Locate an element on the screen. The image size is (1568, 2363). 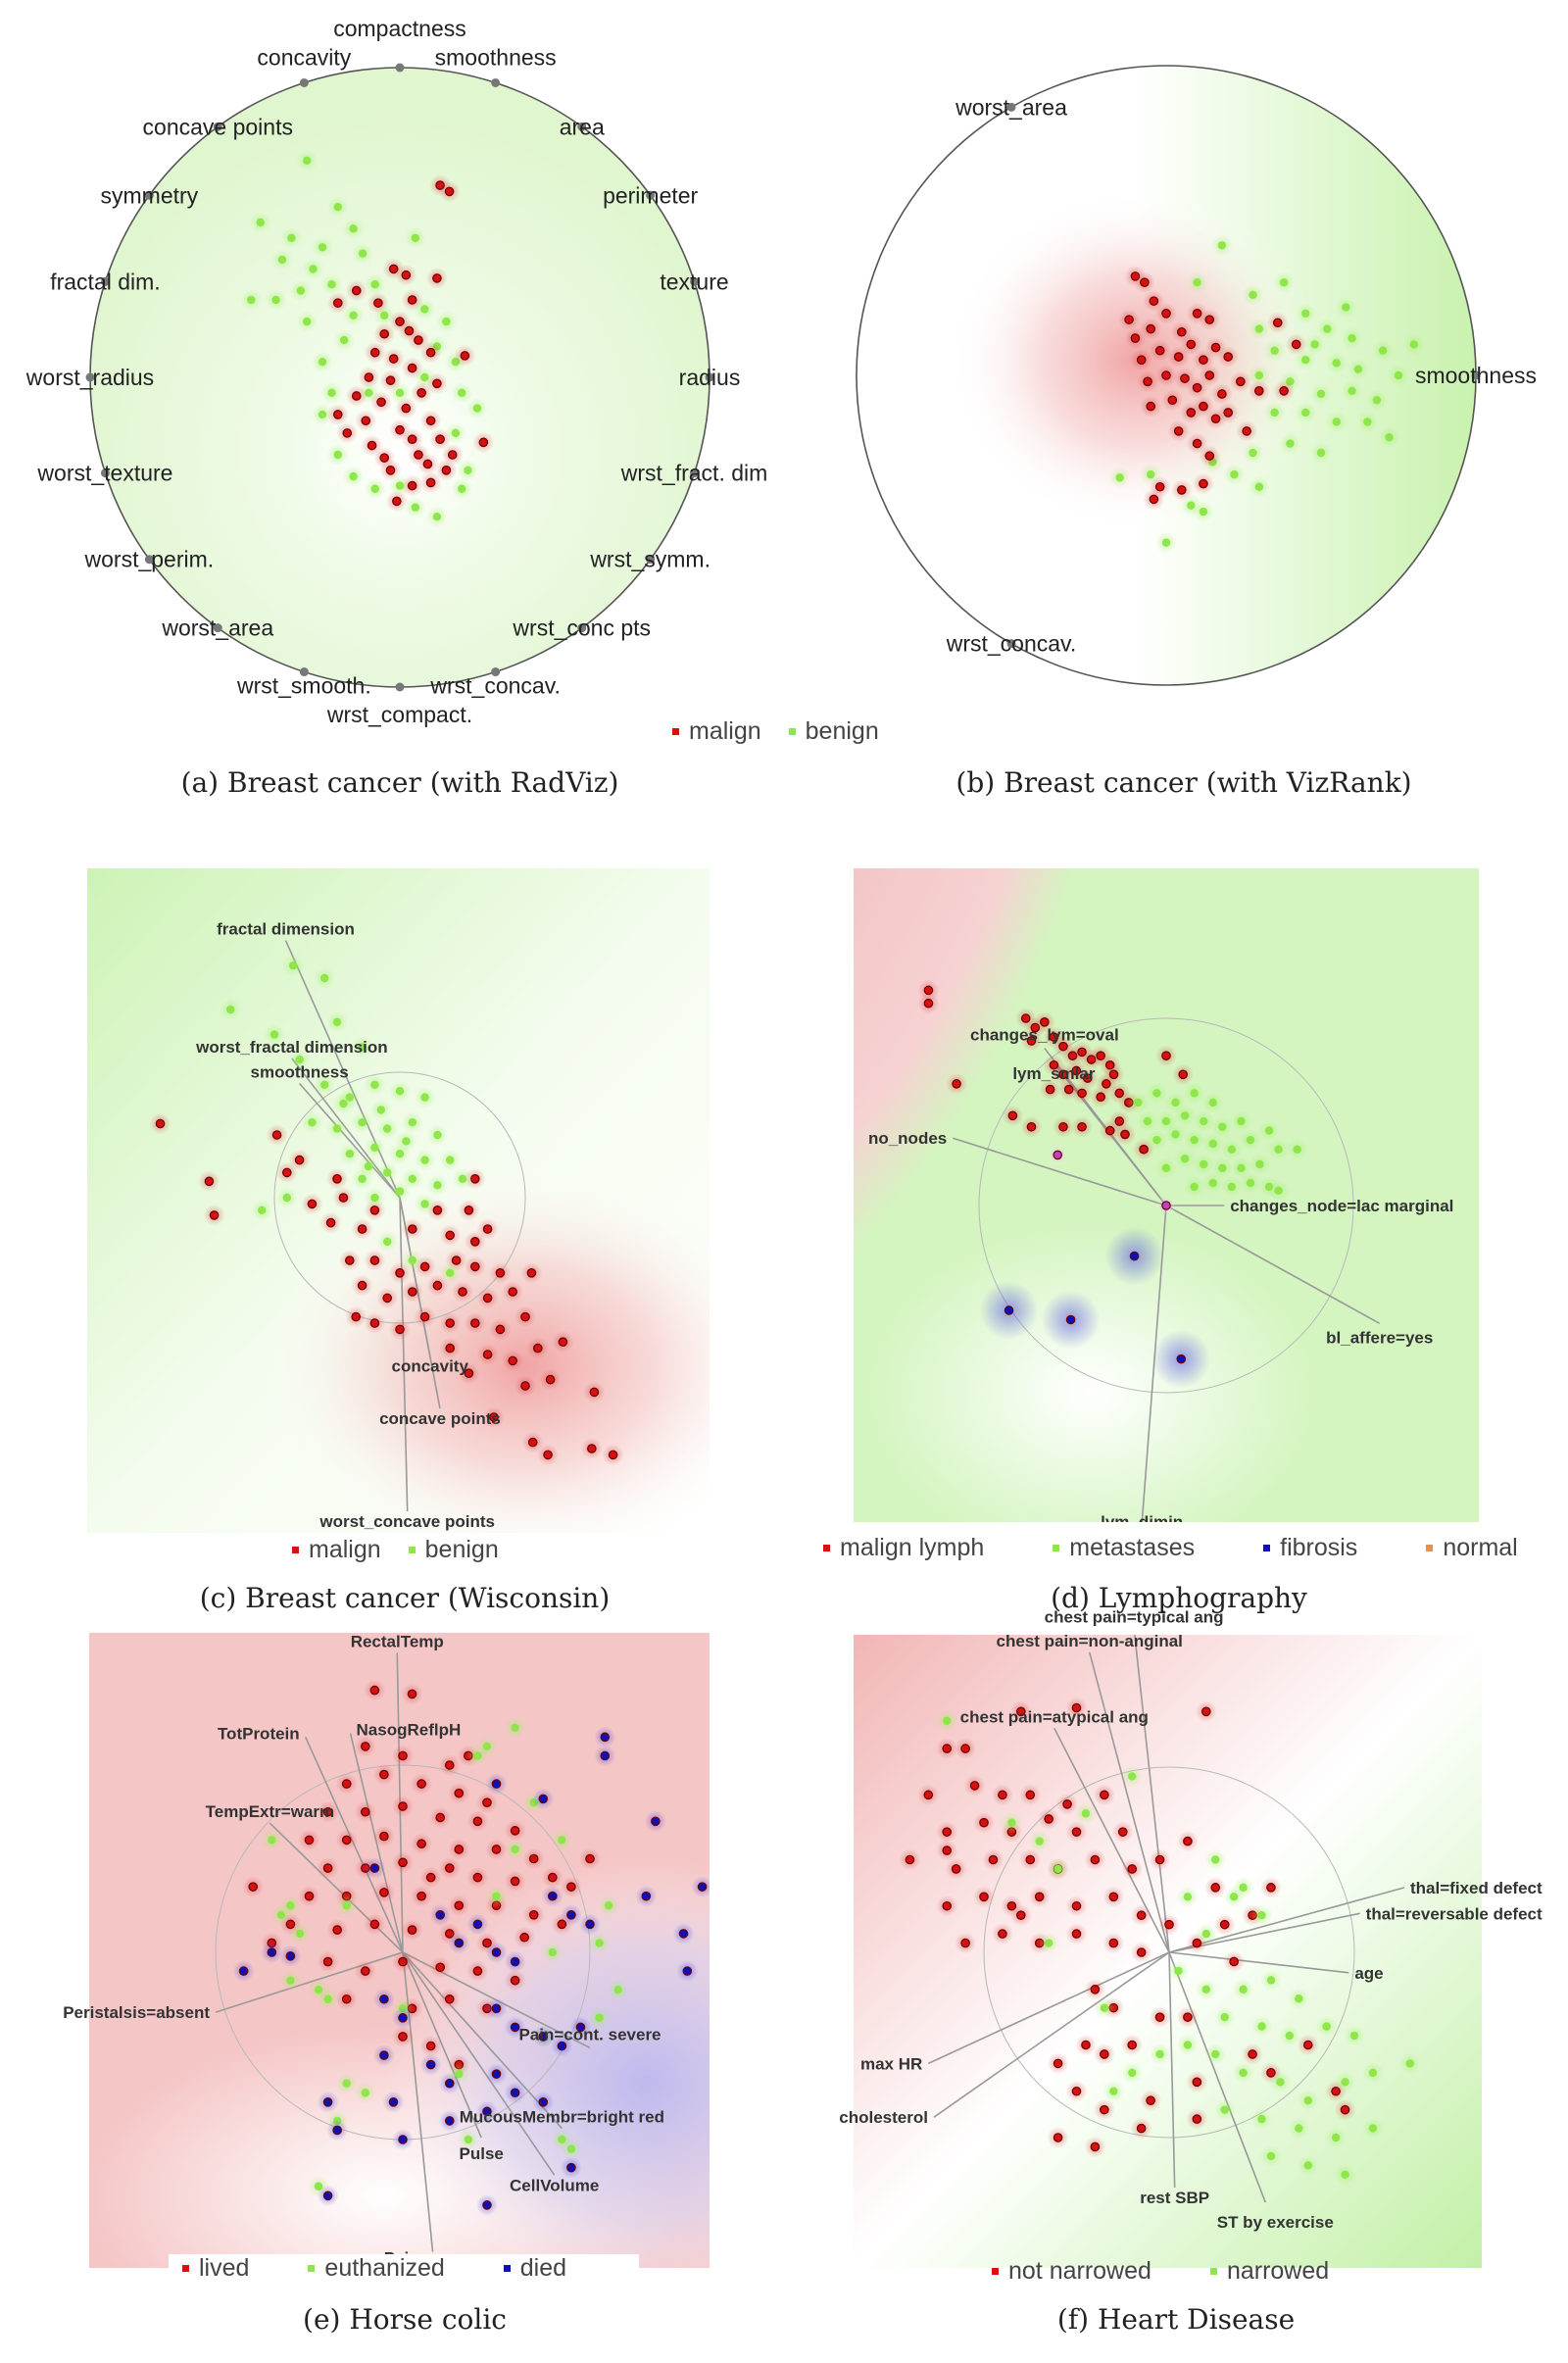
legend-c: malign benign is located at coordinates (409, 1550).